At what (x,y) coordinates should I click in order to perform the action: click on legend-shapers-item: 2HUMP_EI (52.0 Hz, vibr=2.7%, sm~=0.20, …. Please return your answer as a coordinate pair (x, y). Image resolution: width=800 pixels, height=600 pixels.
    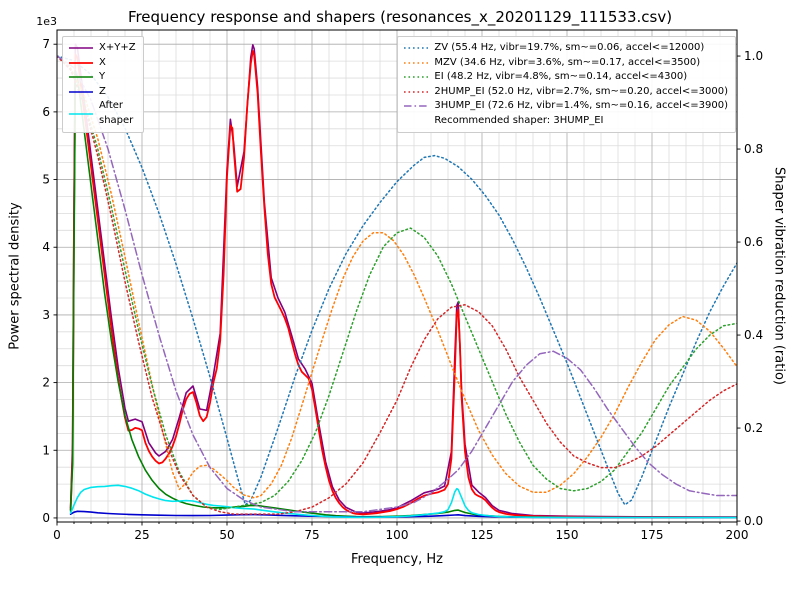
    Looking at the image, I should click on (565, 92).